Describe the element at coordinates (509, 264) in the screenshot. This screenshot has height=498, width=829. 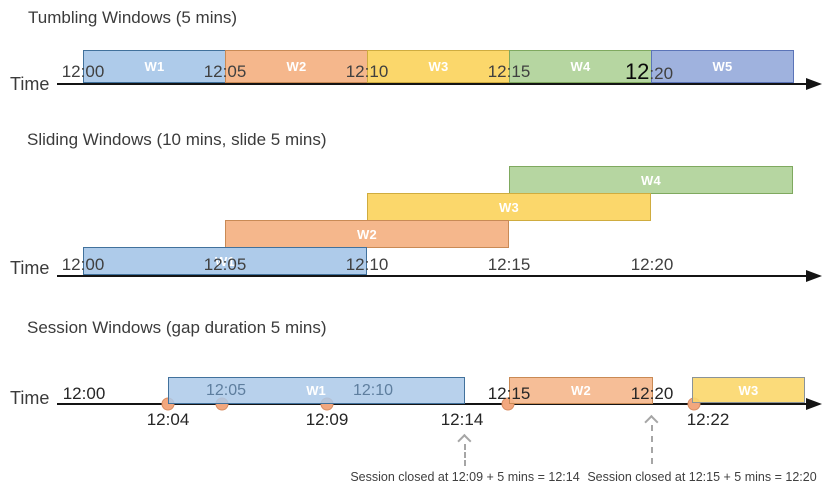
I see `sliding-tick-1215: 12:15` at that location.